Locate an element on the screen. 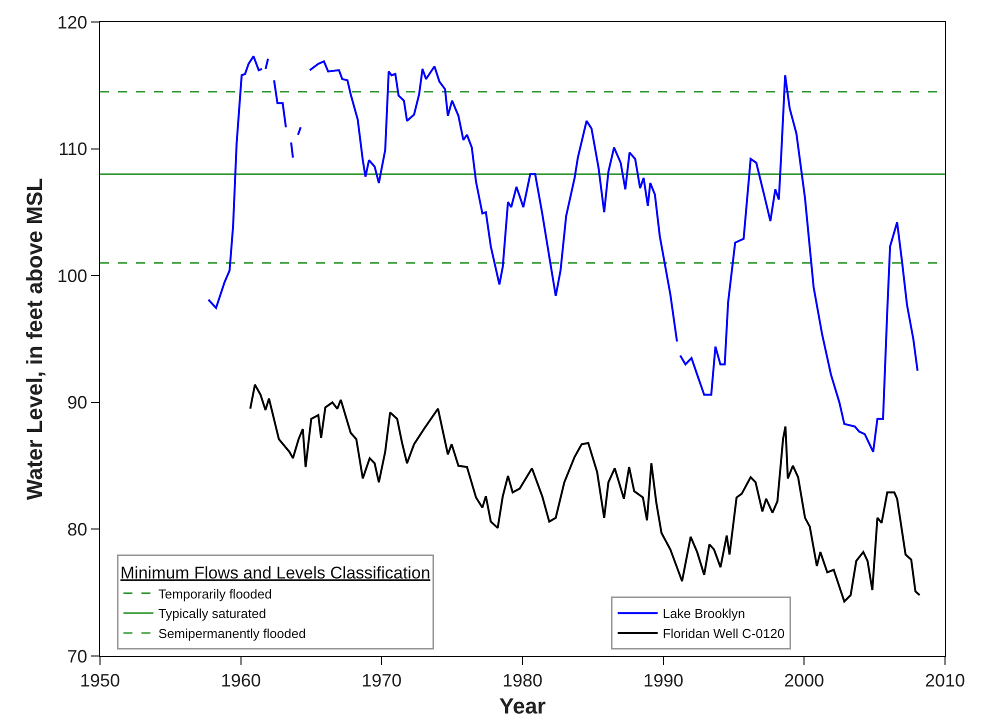  legend-label: Floridan Well C-0120 is located at coordinates (723, 634).